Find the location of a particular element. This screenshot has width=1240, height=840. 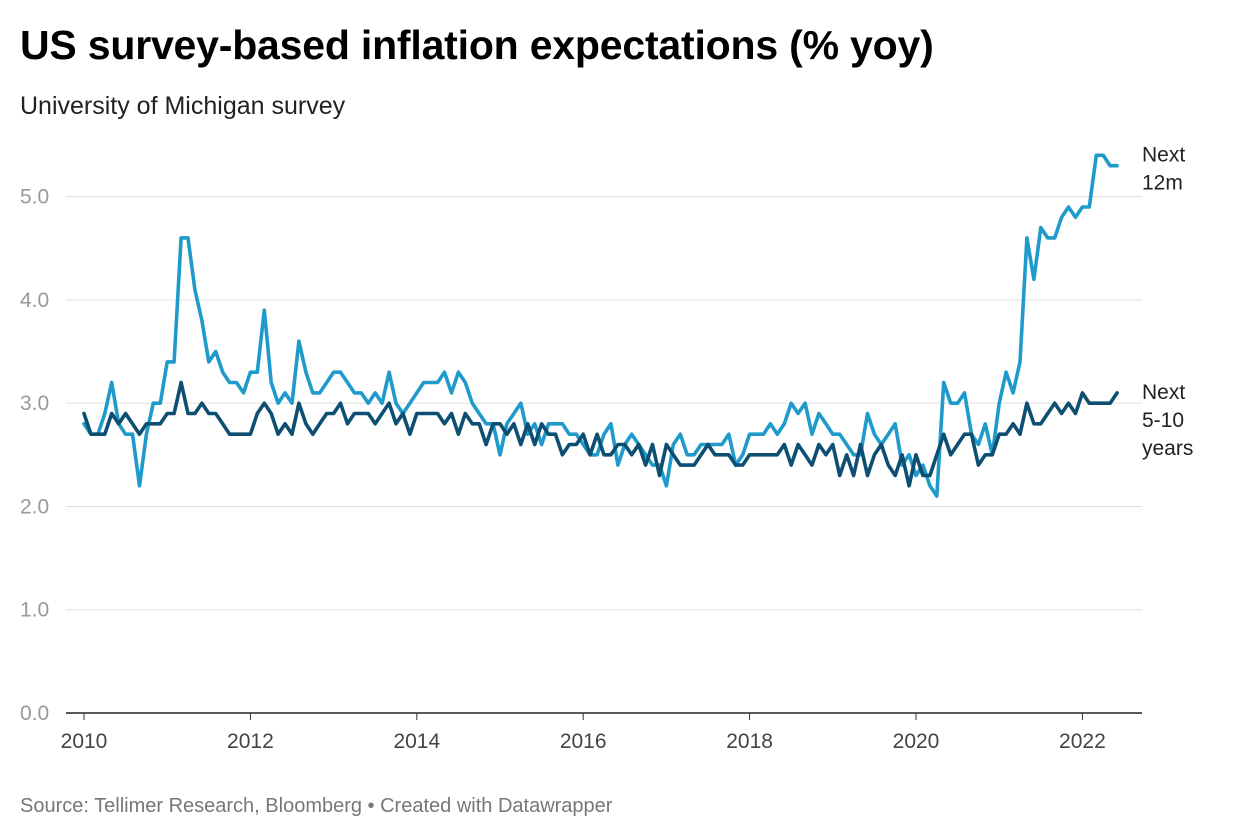

x-tick-label: 2014 is located at coordinates (416, 741).